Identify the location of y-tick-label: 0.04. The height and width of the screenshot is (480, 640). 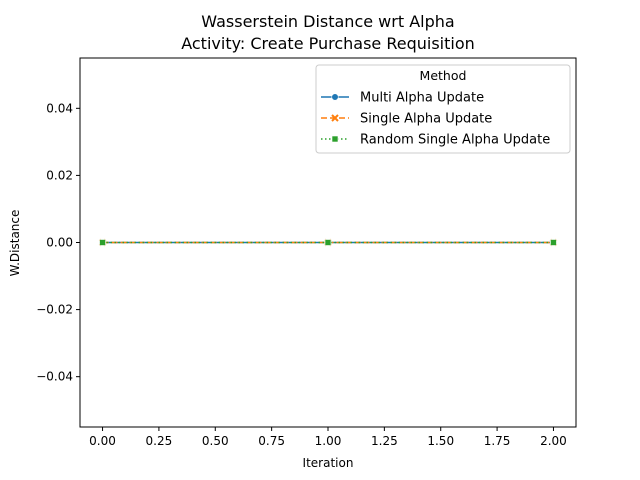
(59, 108).